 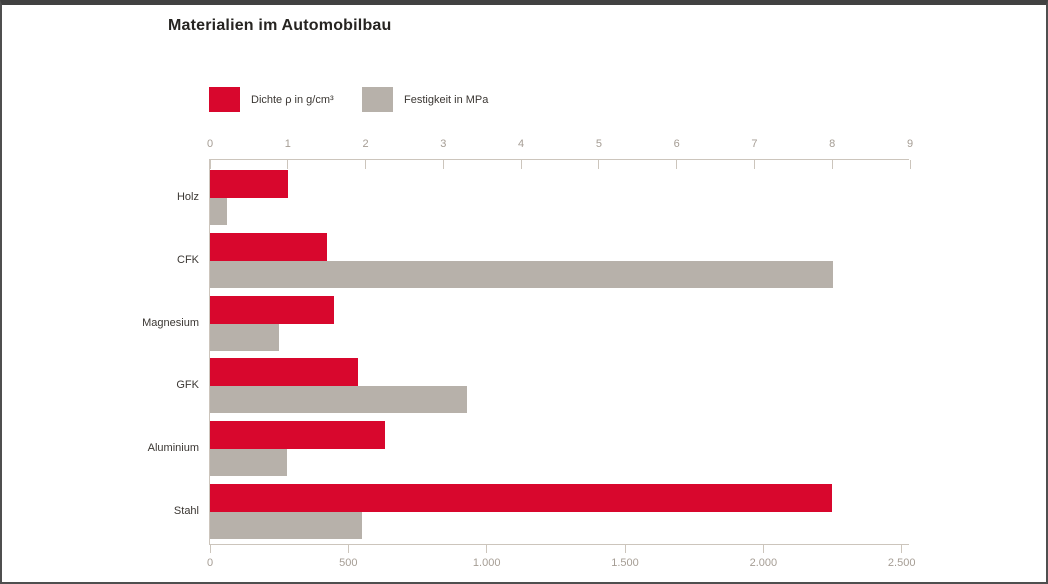 What do you see at coordinates (292, 99) in the screenshot?
I see `legend-label-dichte: Dichte ρ in g/cm³` at bounding box center [292, 99].